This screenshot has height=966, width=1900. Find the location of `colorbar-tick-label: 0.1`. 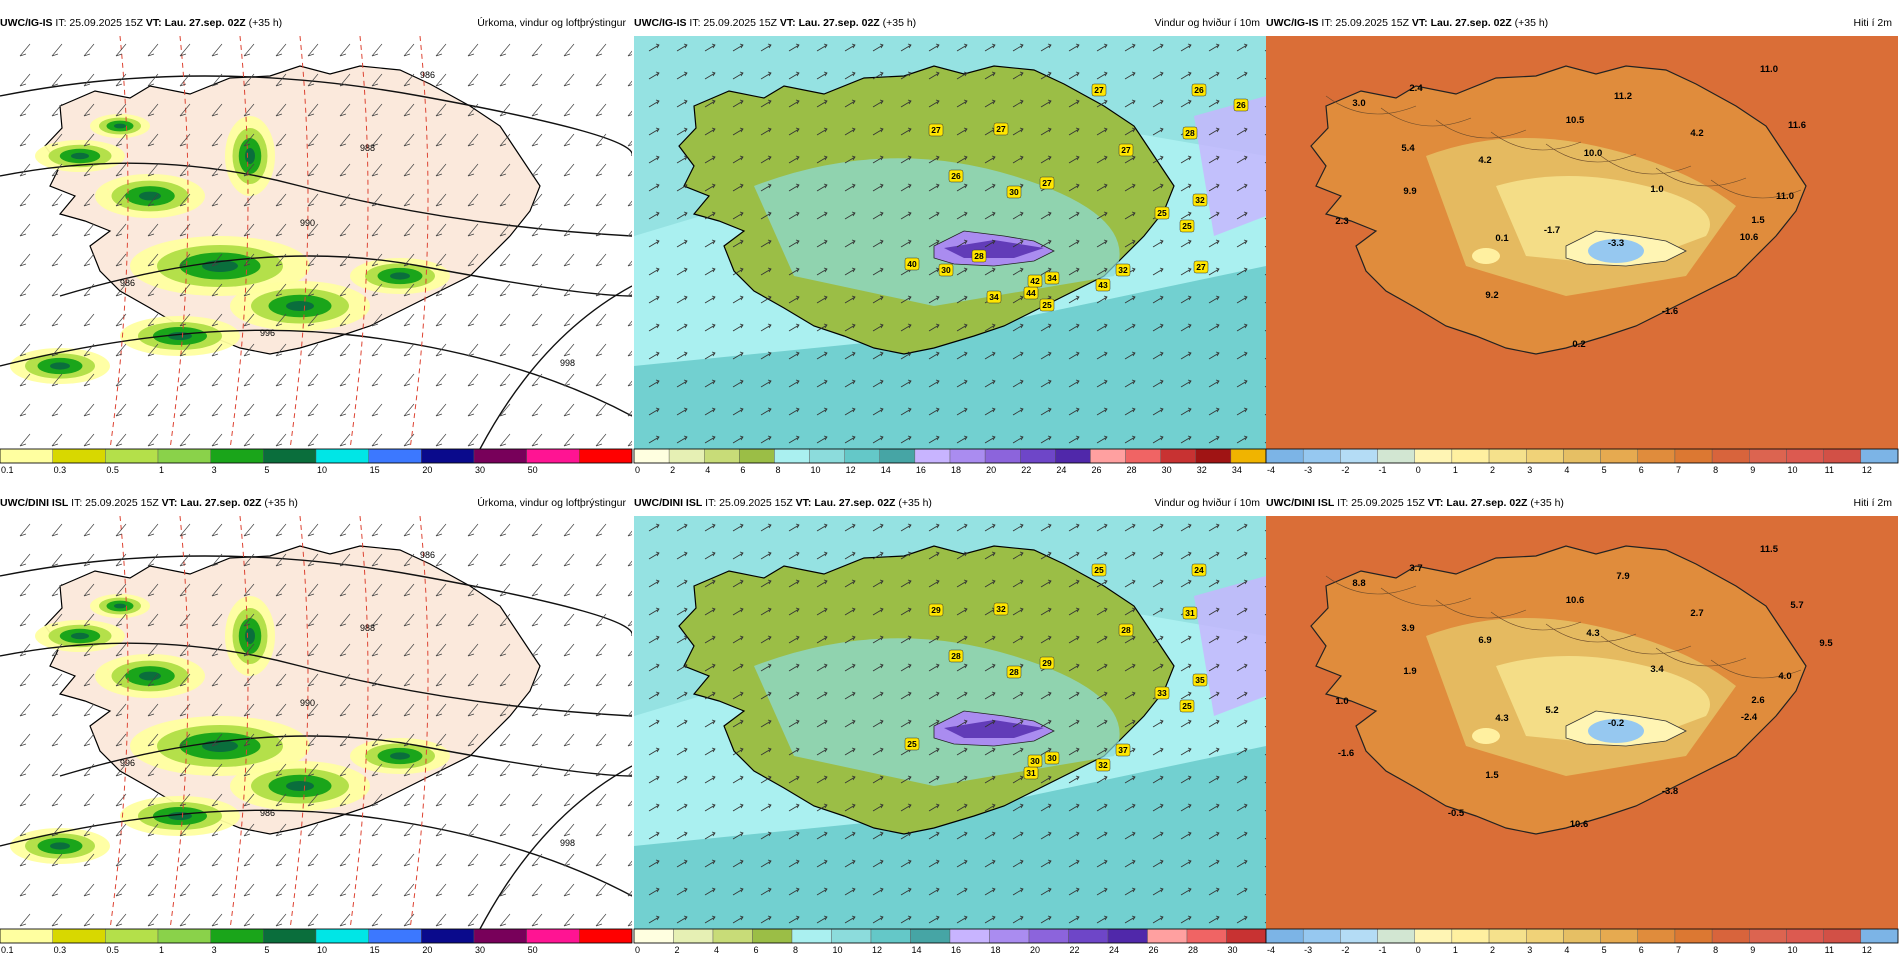

colorbar-tick-label: 0.1 is located at coordinates (7, 470).